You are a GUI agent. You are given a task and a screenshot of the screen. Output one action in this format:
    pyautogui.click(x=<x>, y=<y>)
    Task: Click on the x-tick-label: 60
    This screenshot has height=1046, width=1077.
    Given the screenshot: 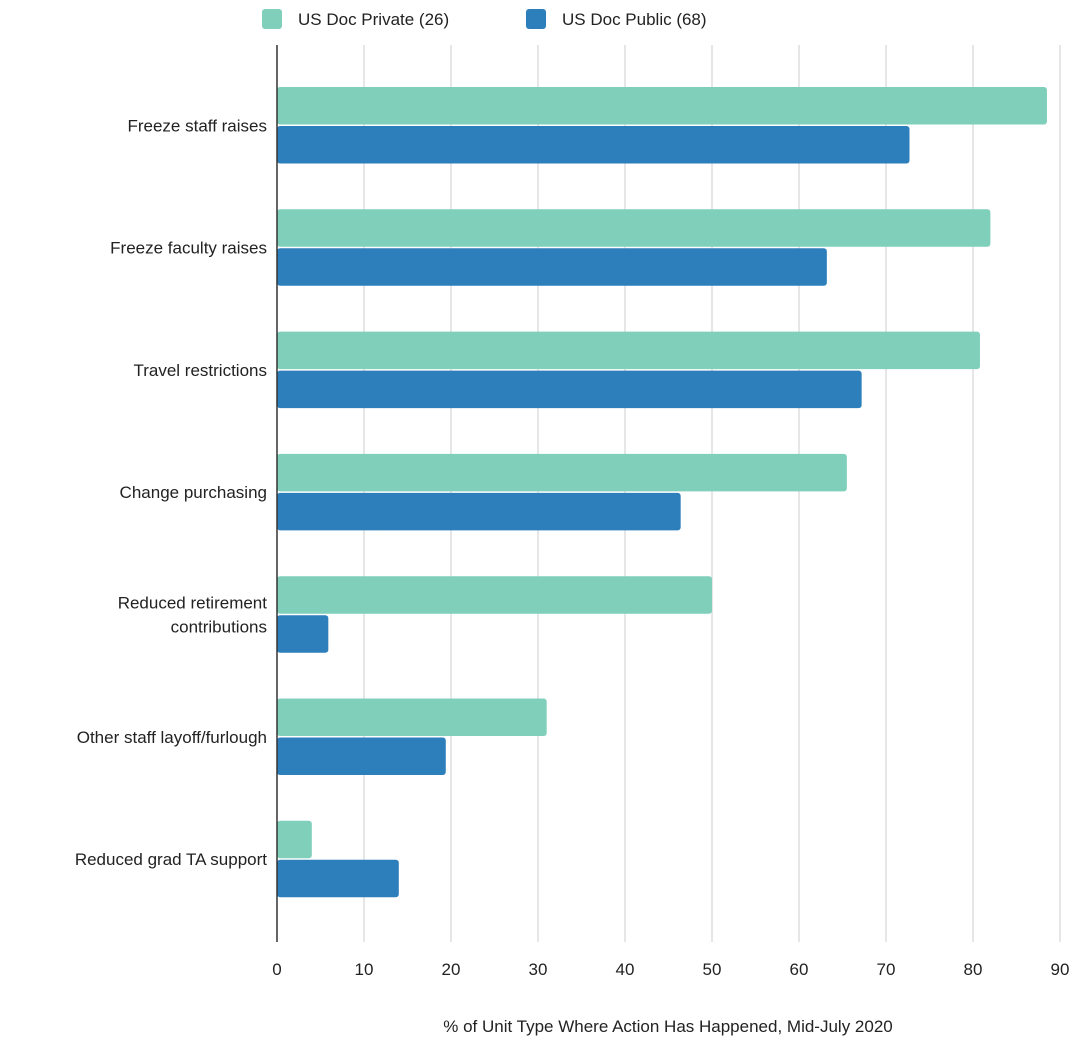 What is the action you would take?
    pyautogui.click(x=799, y=969)
    